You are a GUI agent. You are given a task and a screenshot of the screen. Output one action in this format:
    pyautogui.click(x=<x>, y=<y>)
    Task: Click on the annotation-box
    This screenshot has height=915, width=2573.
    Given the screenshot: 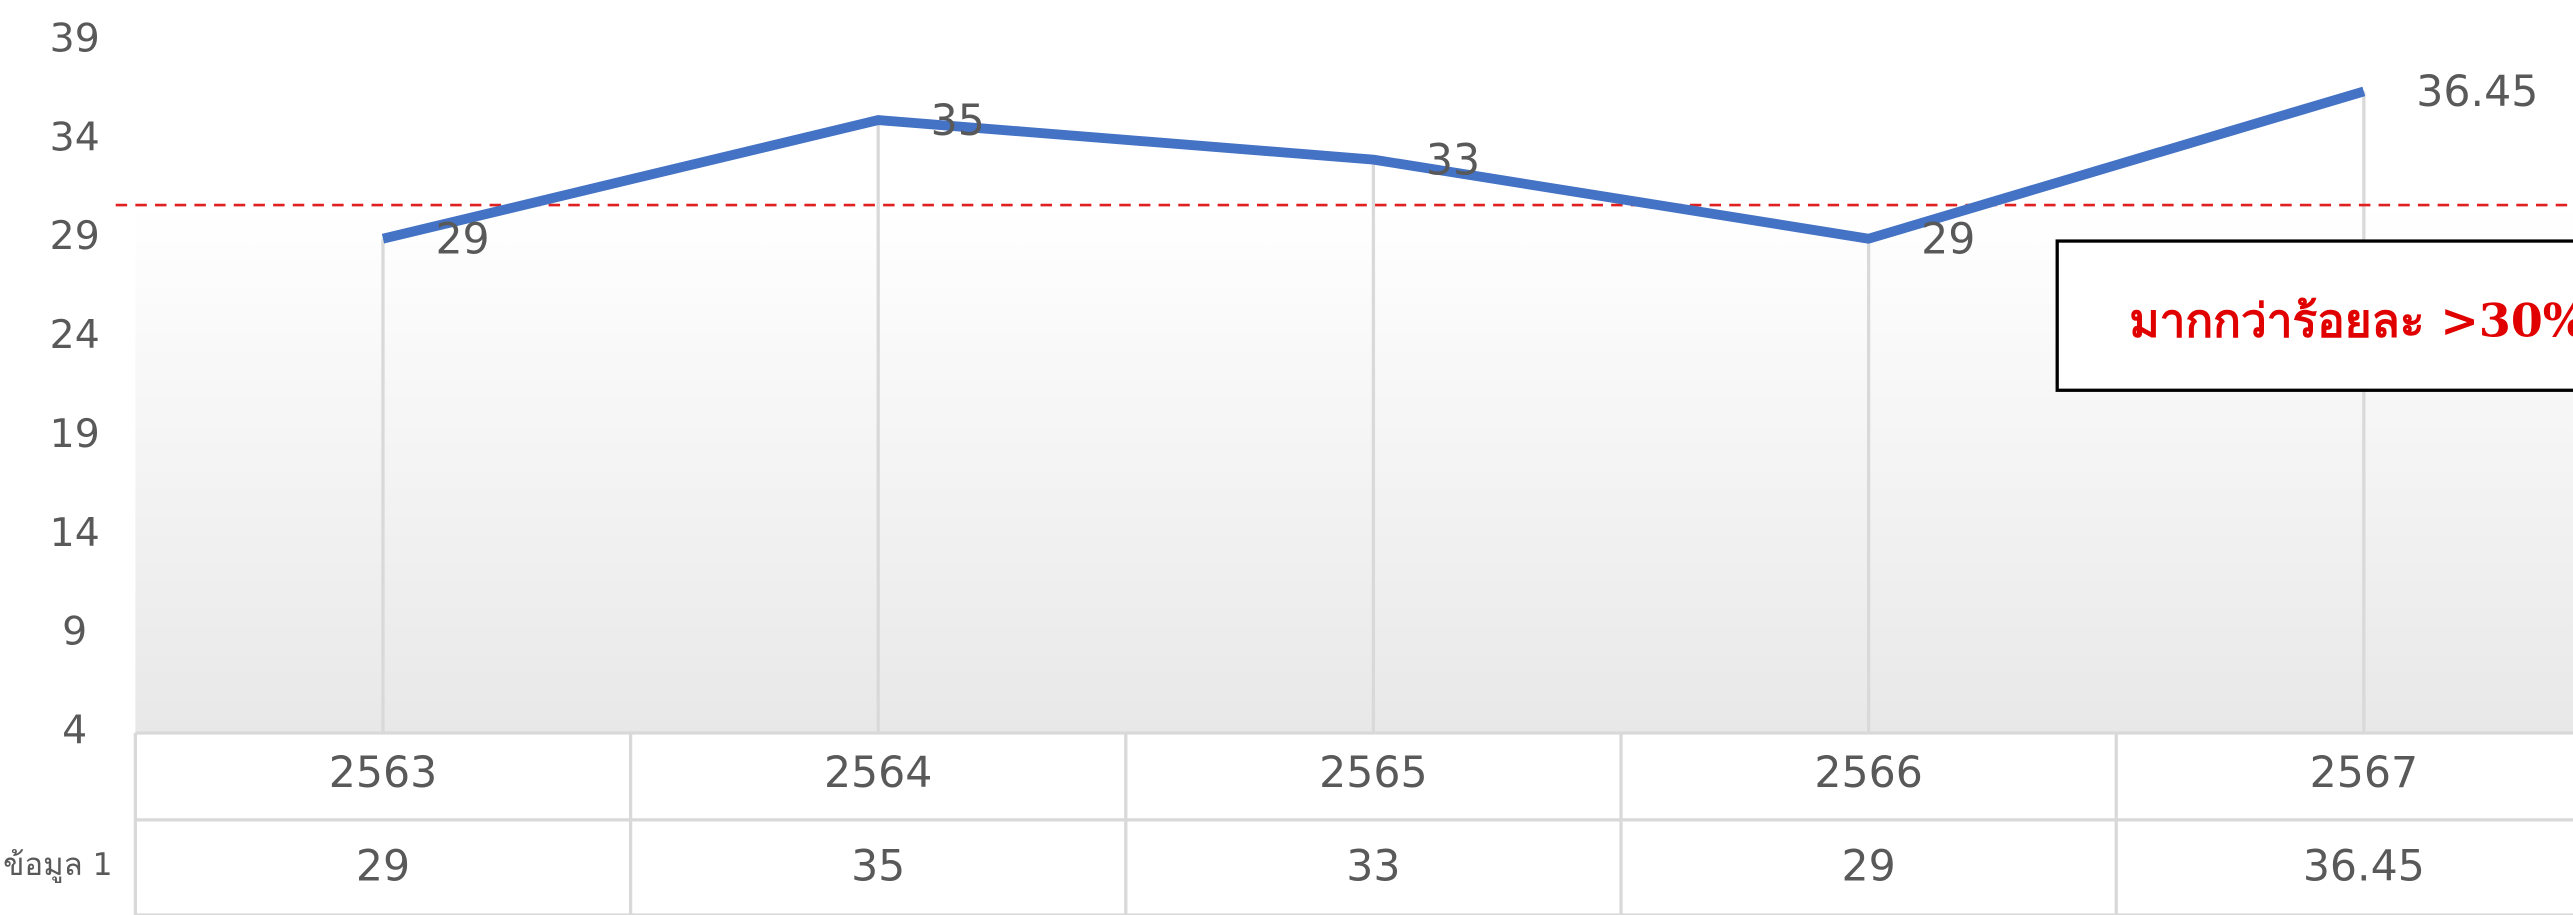 What is the action you would take?
    pyautogui.click(x=2314, y=315)
    